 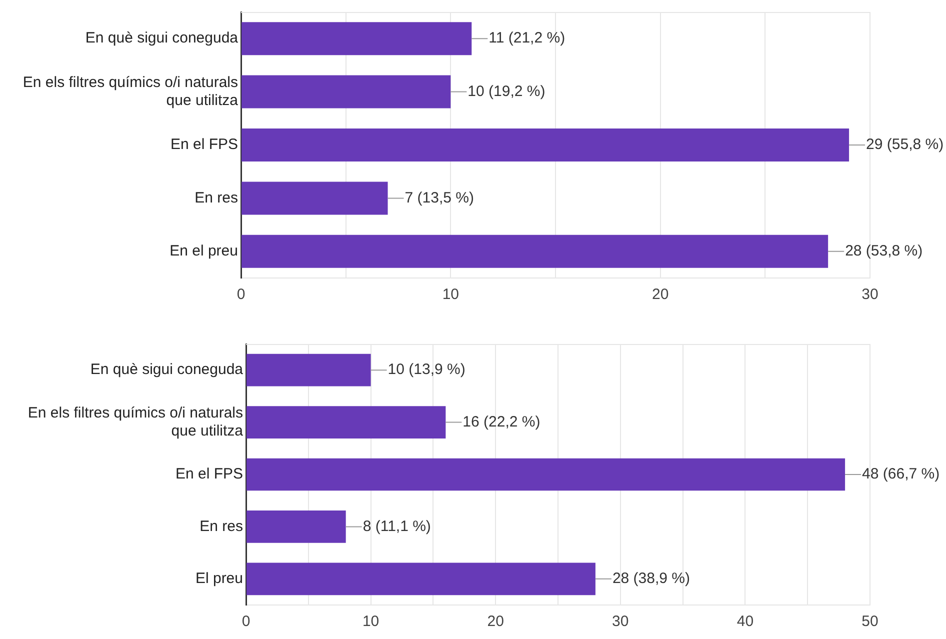 What do you see at coordinates (219, 579) in the screenshot?
I see `y-tick-label: El preu` at bounding box center [219, 579].